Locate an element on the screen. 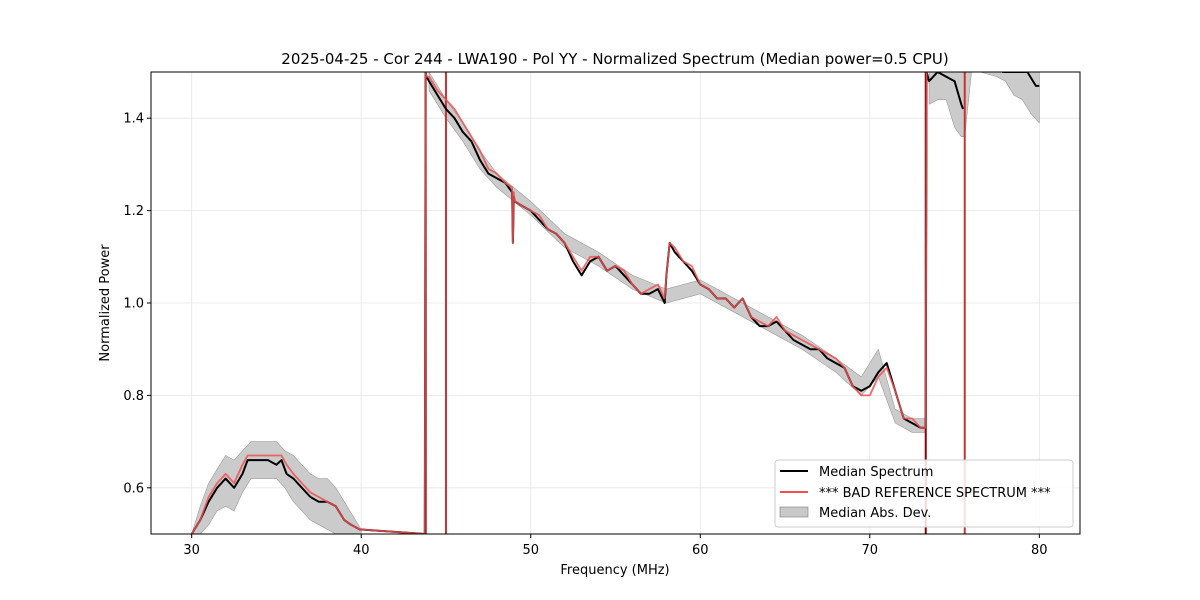  x-tick-label: 60 is located at coordinates (700, 550).